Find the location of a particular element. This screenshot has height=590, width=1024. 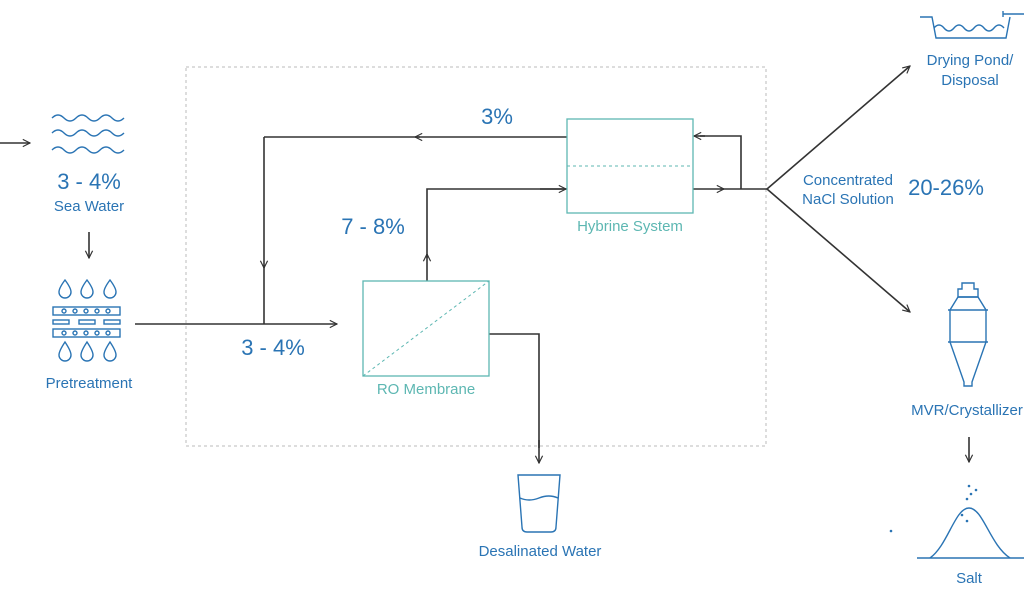

salt-label: Salt is located at coordinates (969, 578).